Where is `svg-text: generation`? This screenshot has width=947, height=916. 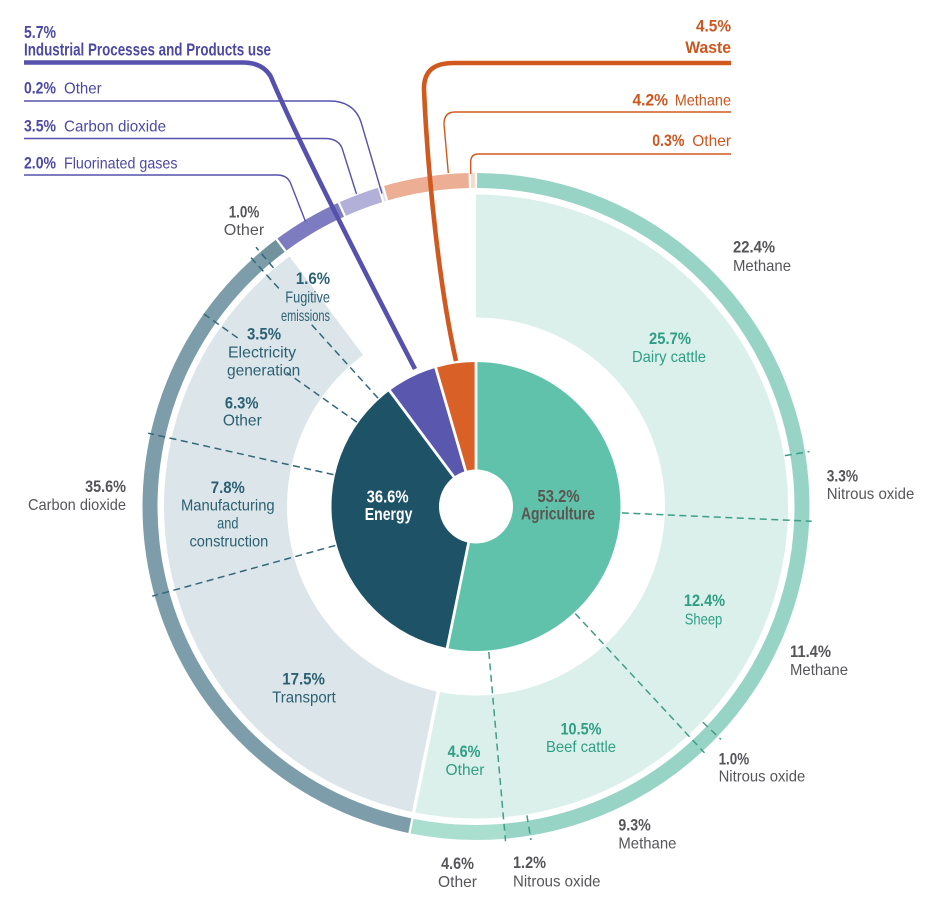
svg-text: generation is located at coordinates (263, 371).